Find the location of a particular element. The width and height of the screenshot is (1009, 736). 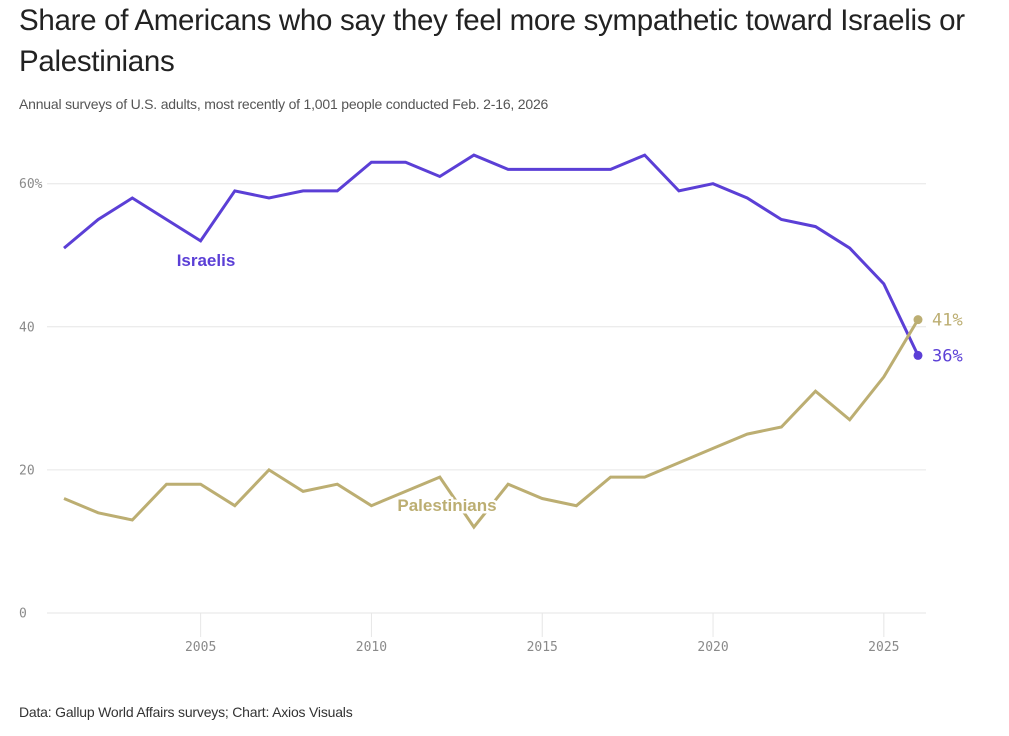

x-tick-label: 2015 is located at coordinates (542, 647).